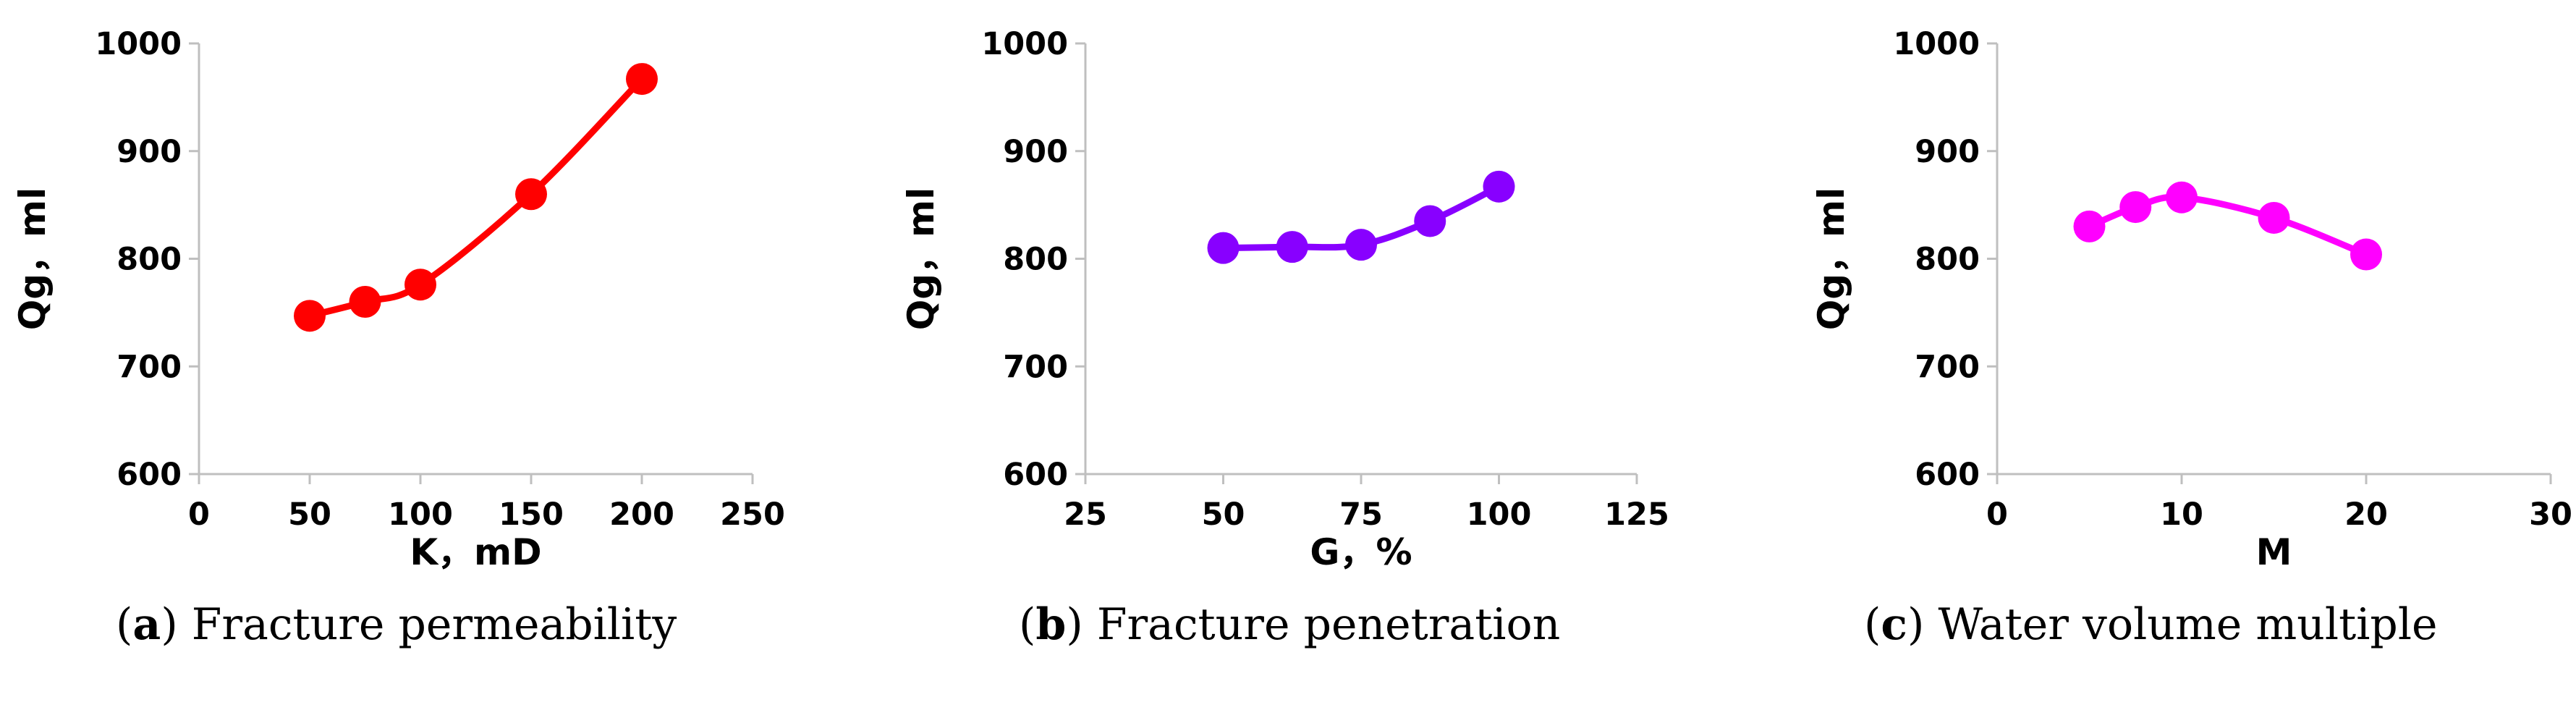 The width and height of the screenshot is (2576, 718). I want to click on x-tick-label-c: 0, so click(1997, 515).